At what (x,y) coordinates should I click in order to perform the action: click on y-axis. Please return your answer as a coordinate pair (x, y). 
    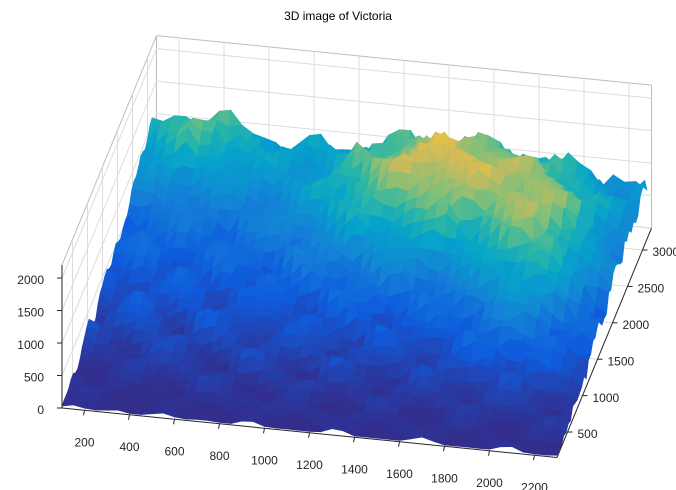
    Looking at the image, I should click on (604, 342).